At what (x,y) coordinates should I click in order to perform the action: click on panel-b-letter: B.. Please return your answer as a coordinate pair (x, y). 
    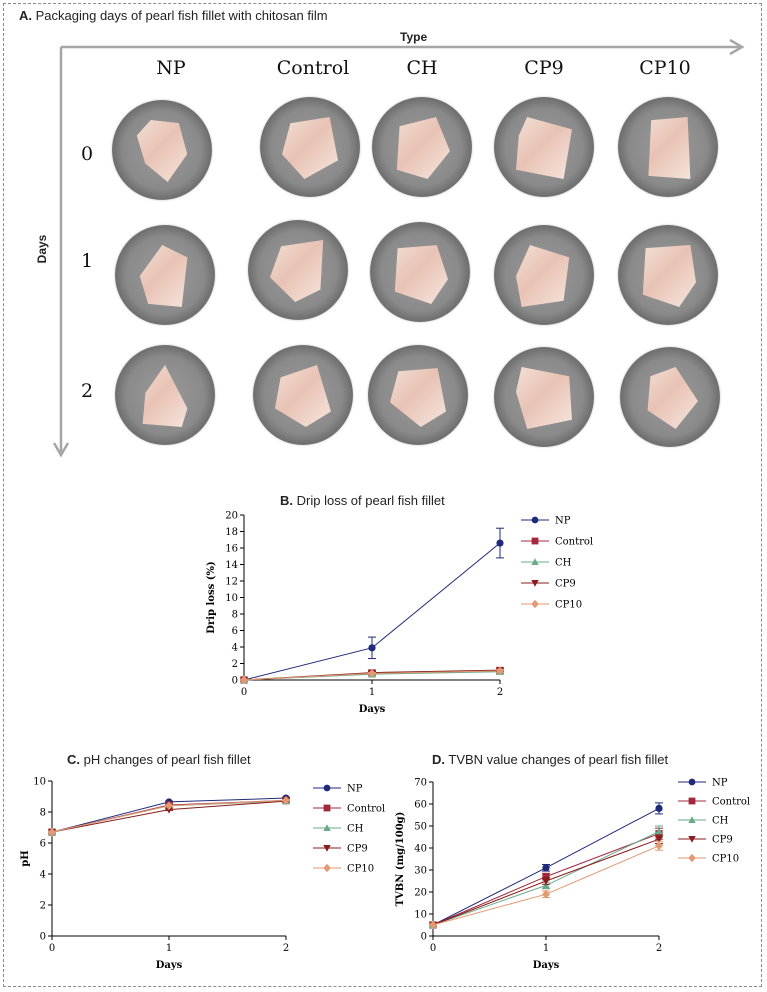
    Looking at the image, I should click on (286, 500).